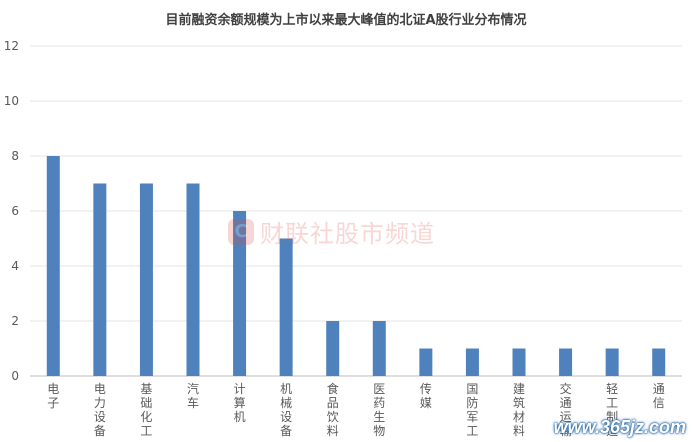  Describe the element at coordinates (286, 410) in the screenshot. I see `x-tick-label: 机械设备` at that location.